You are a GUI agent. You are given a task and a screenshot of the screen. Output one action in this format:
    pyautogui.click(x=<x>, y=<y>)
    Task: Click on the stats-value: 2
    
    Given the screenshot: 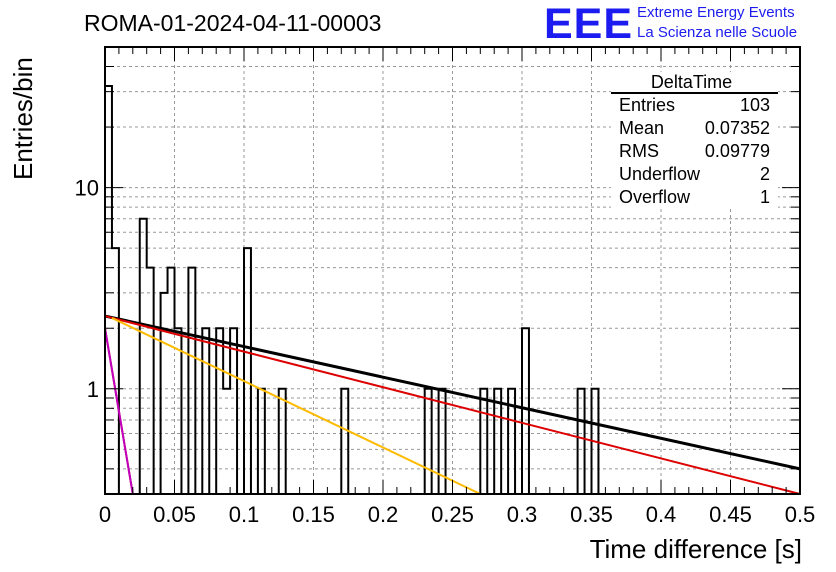 What is the action you would take?
    pyautogui.click(x=764, y=174)
    